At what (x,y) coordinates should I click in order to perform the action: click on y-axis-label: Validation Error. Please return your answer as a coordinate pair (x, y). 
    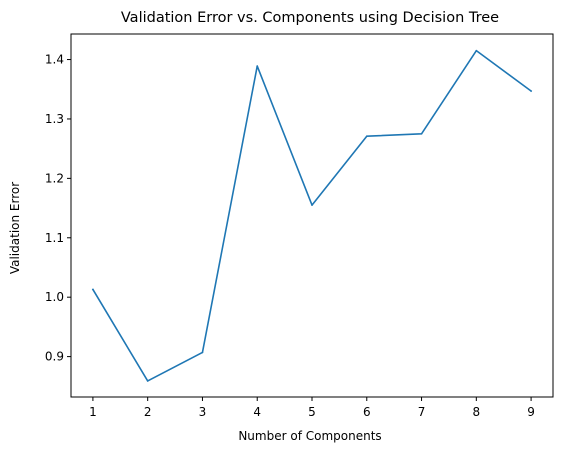
    Looking at the image, I should click on (15, 228).